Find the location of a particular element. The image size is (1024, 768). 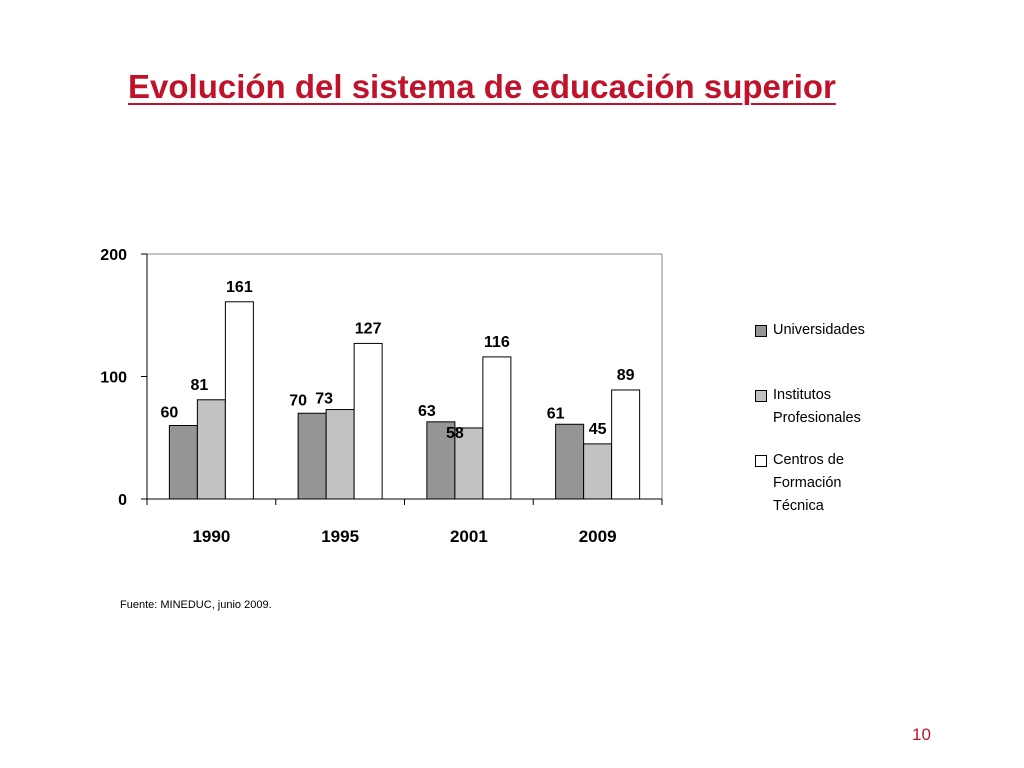

legend-label-cft: Centros de Formación Técnica is located at coordinates (808, 483).